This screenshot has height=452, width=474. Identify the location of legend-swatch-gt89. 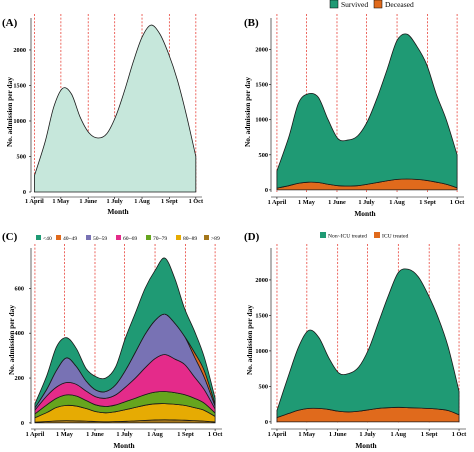
(206, 237).